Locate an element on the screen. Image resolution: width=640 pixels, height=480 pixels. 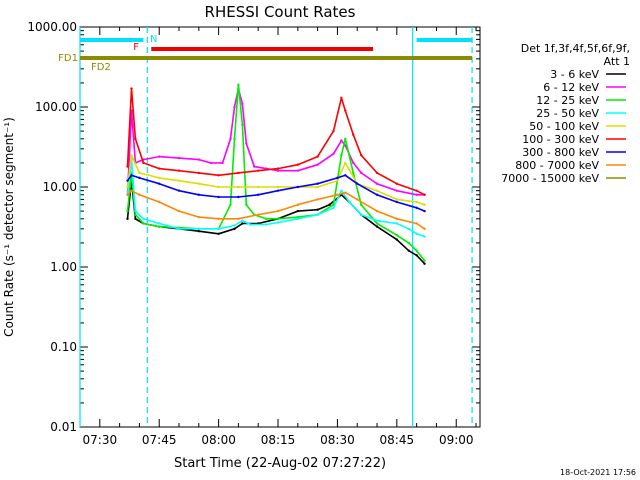
flag-label-n: N is located at coordinates (153, 39).